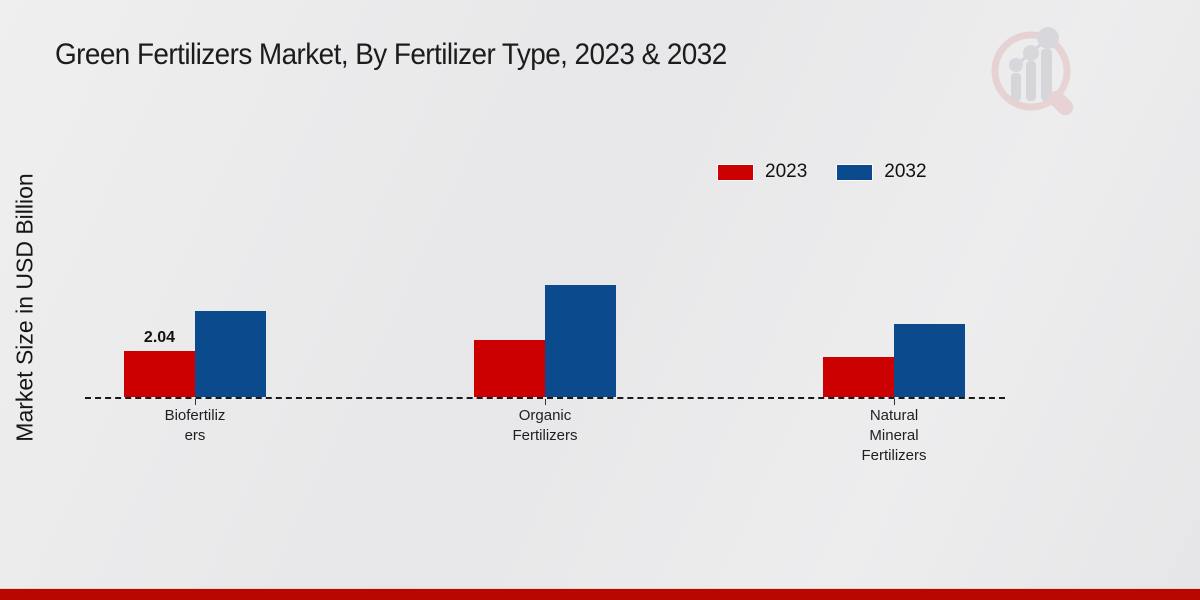 Image resolution: width=1200 pixels, height=600 pixels. Describe the element at coordinates (230, 354) in the screenshot. I see `bar-2032-biofertilizers` at that location.